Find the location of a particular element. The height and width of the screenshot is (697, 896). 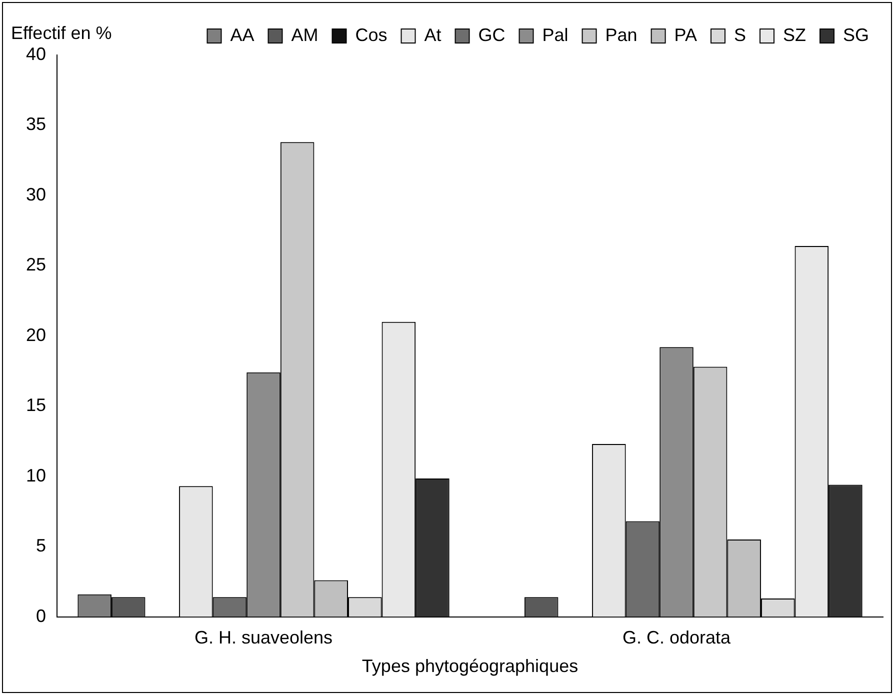

legend-label: AM is located at coordinates (304, 34).